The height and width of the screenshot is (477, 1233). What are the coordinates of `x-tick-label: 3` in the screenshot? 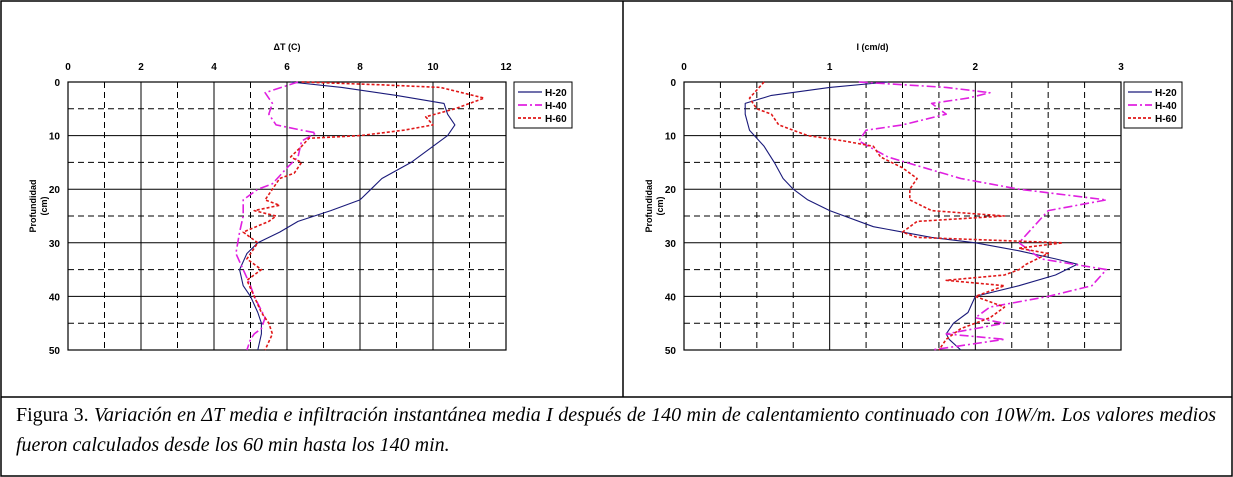 It's located at (1121, 67).